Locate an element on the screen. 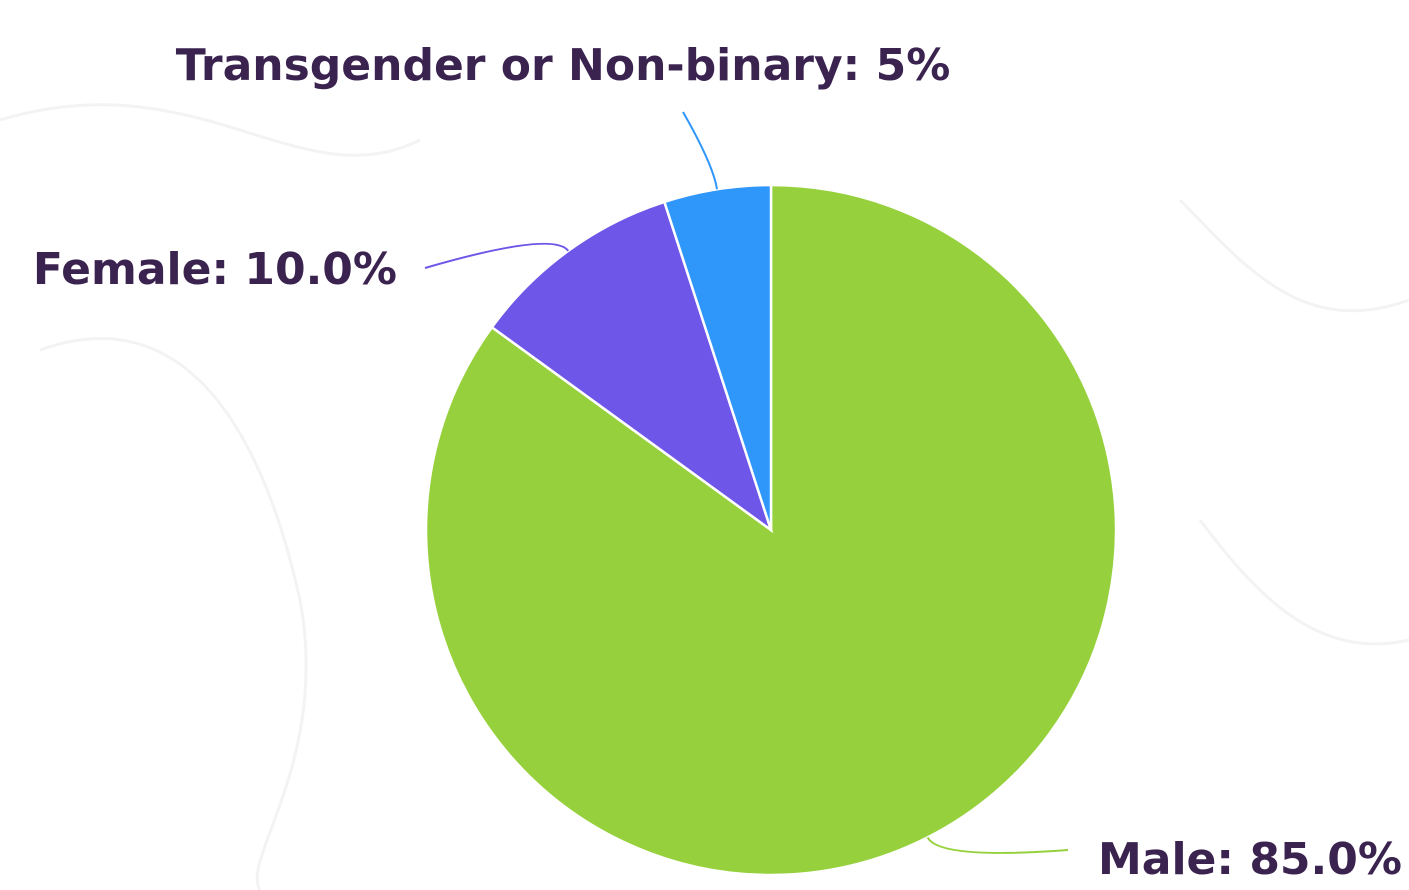  data-label: Transgender or Non-binary: 5% is located at coordinates (563, 65).